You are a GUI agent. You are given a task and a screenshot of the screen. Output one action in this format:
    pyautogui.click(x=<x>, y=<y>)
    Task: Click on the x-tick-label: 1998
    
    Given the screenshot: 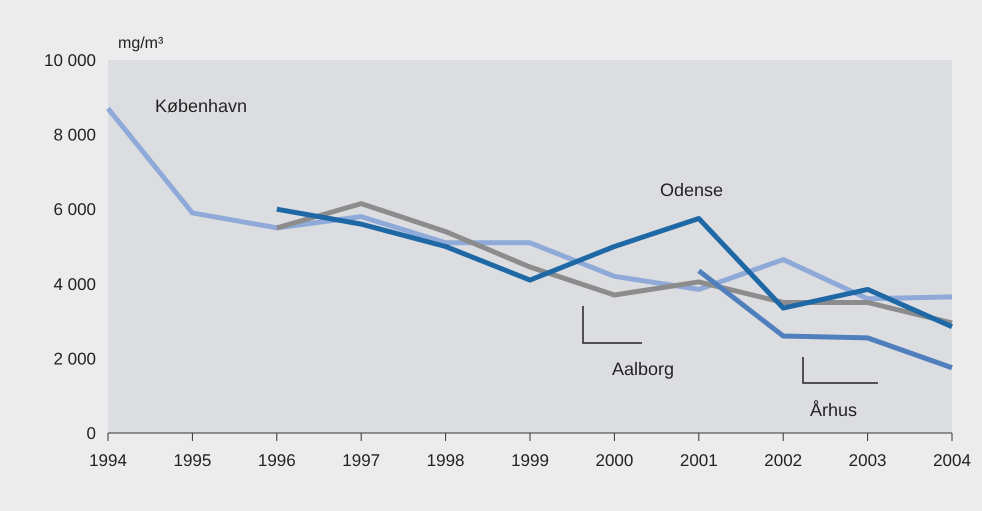 What is the action you would take?
    pyautogui.click(x=445, y=460)
    